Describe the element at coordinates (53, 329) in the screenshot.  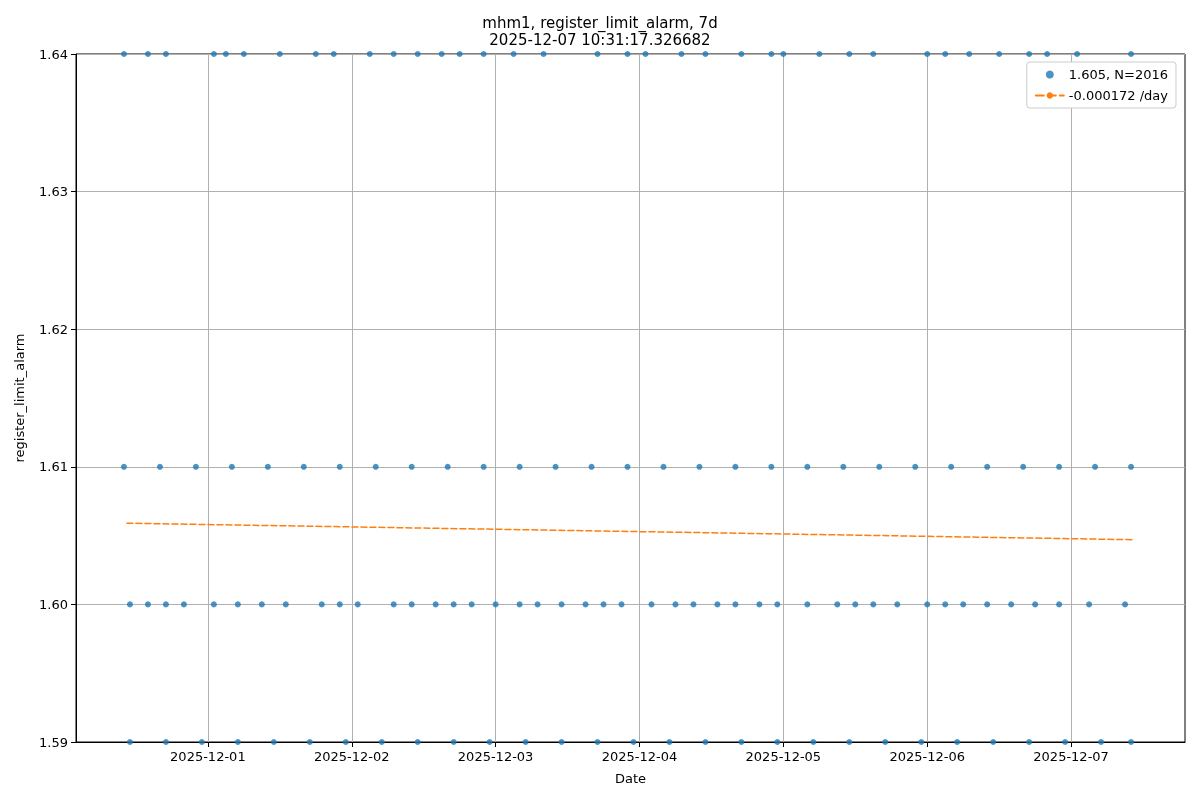
I see `y-tick-label: 1.62` at that location.